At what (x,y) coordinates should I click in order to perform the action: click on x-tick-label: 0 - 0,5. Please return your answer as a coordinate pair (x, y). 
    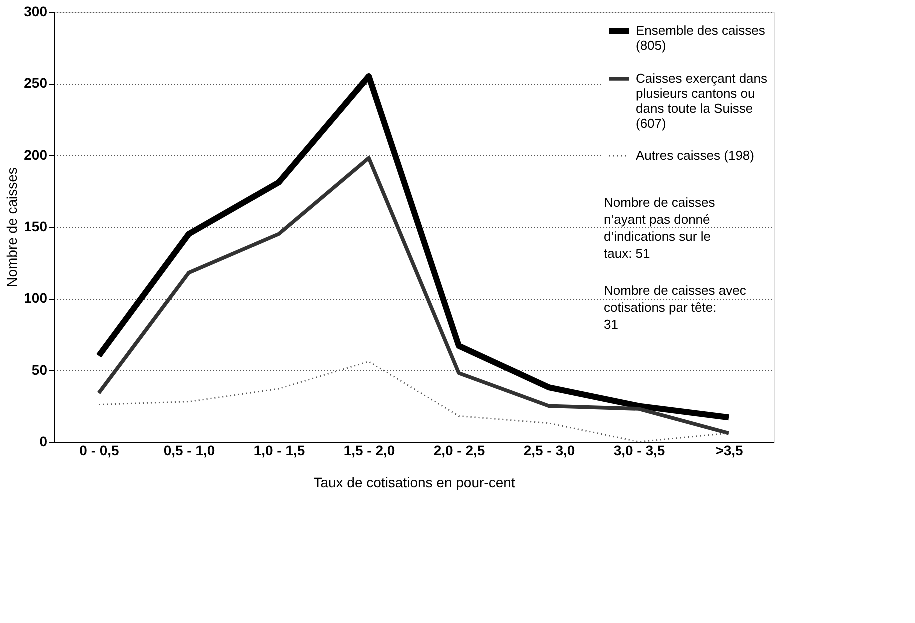
    Looking at the image, I should click on (100, 450).